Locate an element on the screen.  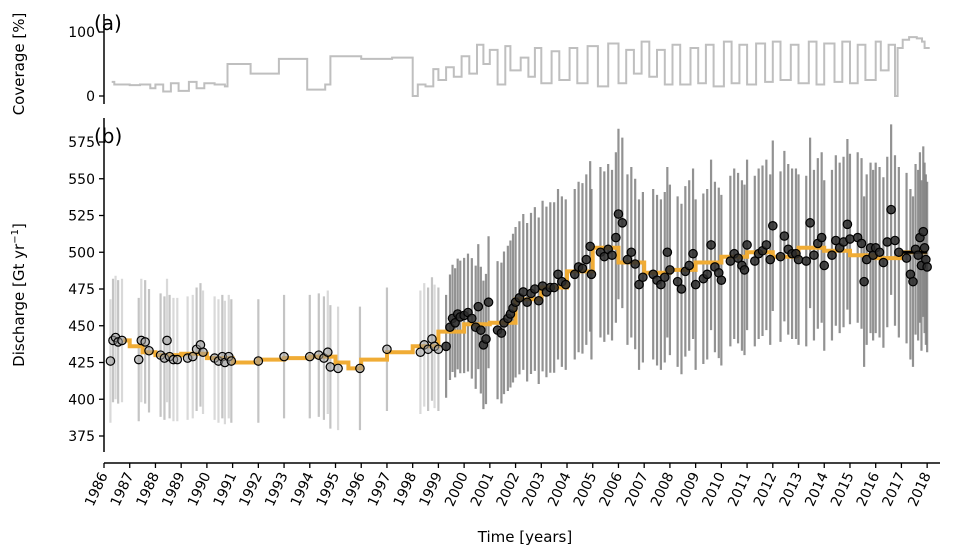
time-x-tick-label: 2002 is located at coordinates (509, 489).